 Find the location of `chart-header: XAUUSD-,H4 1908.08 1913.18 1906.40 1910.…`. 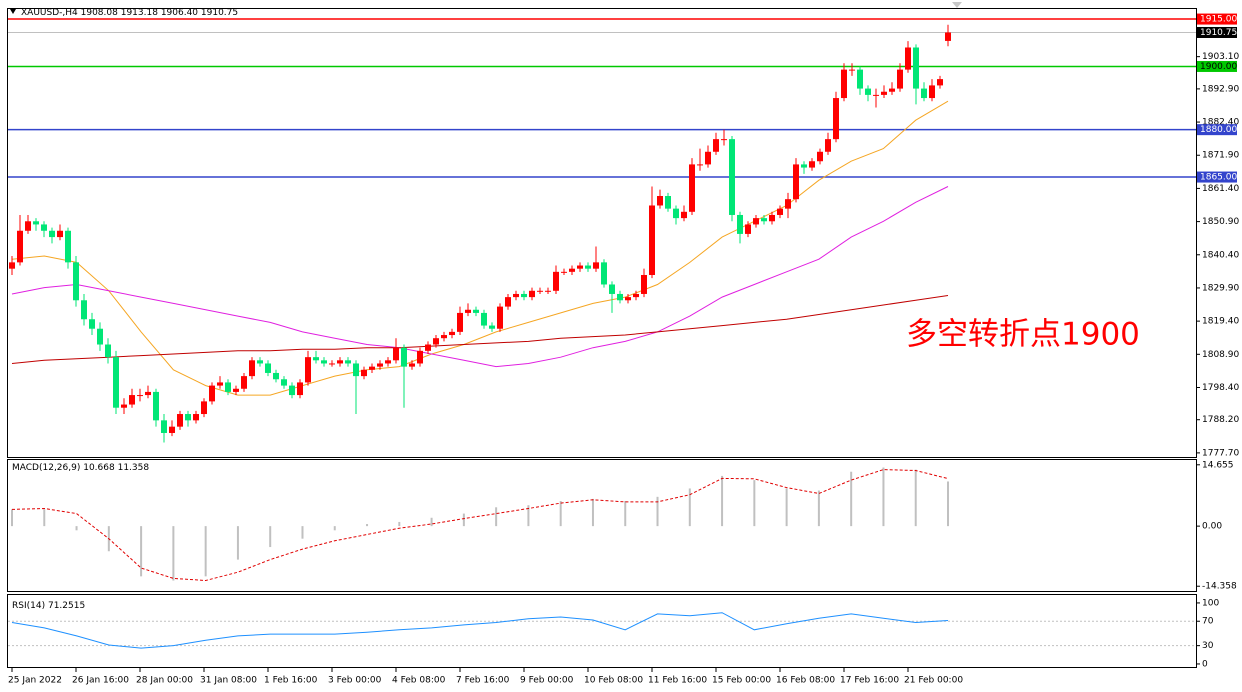

chart-header: XAUUSD-,H4 1908.08 1913.18 1906.40 1910.… is located at coordinates (129, 13).